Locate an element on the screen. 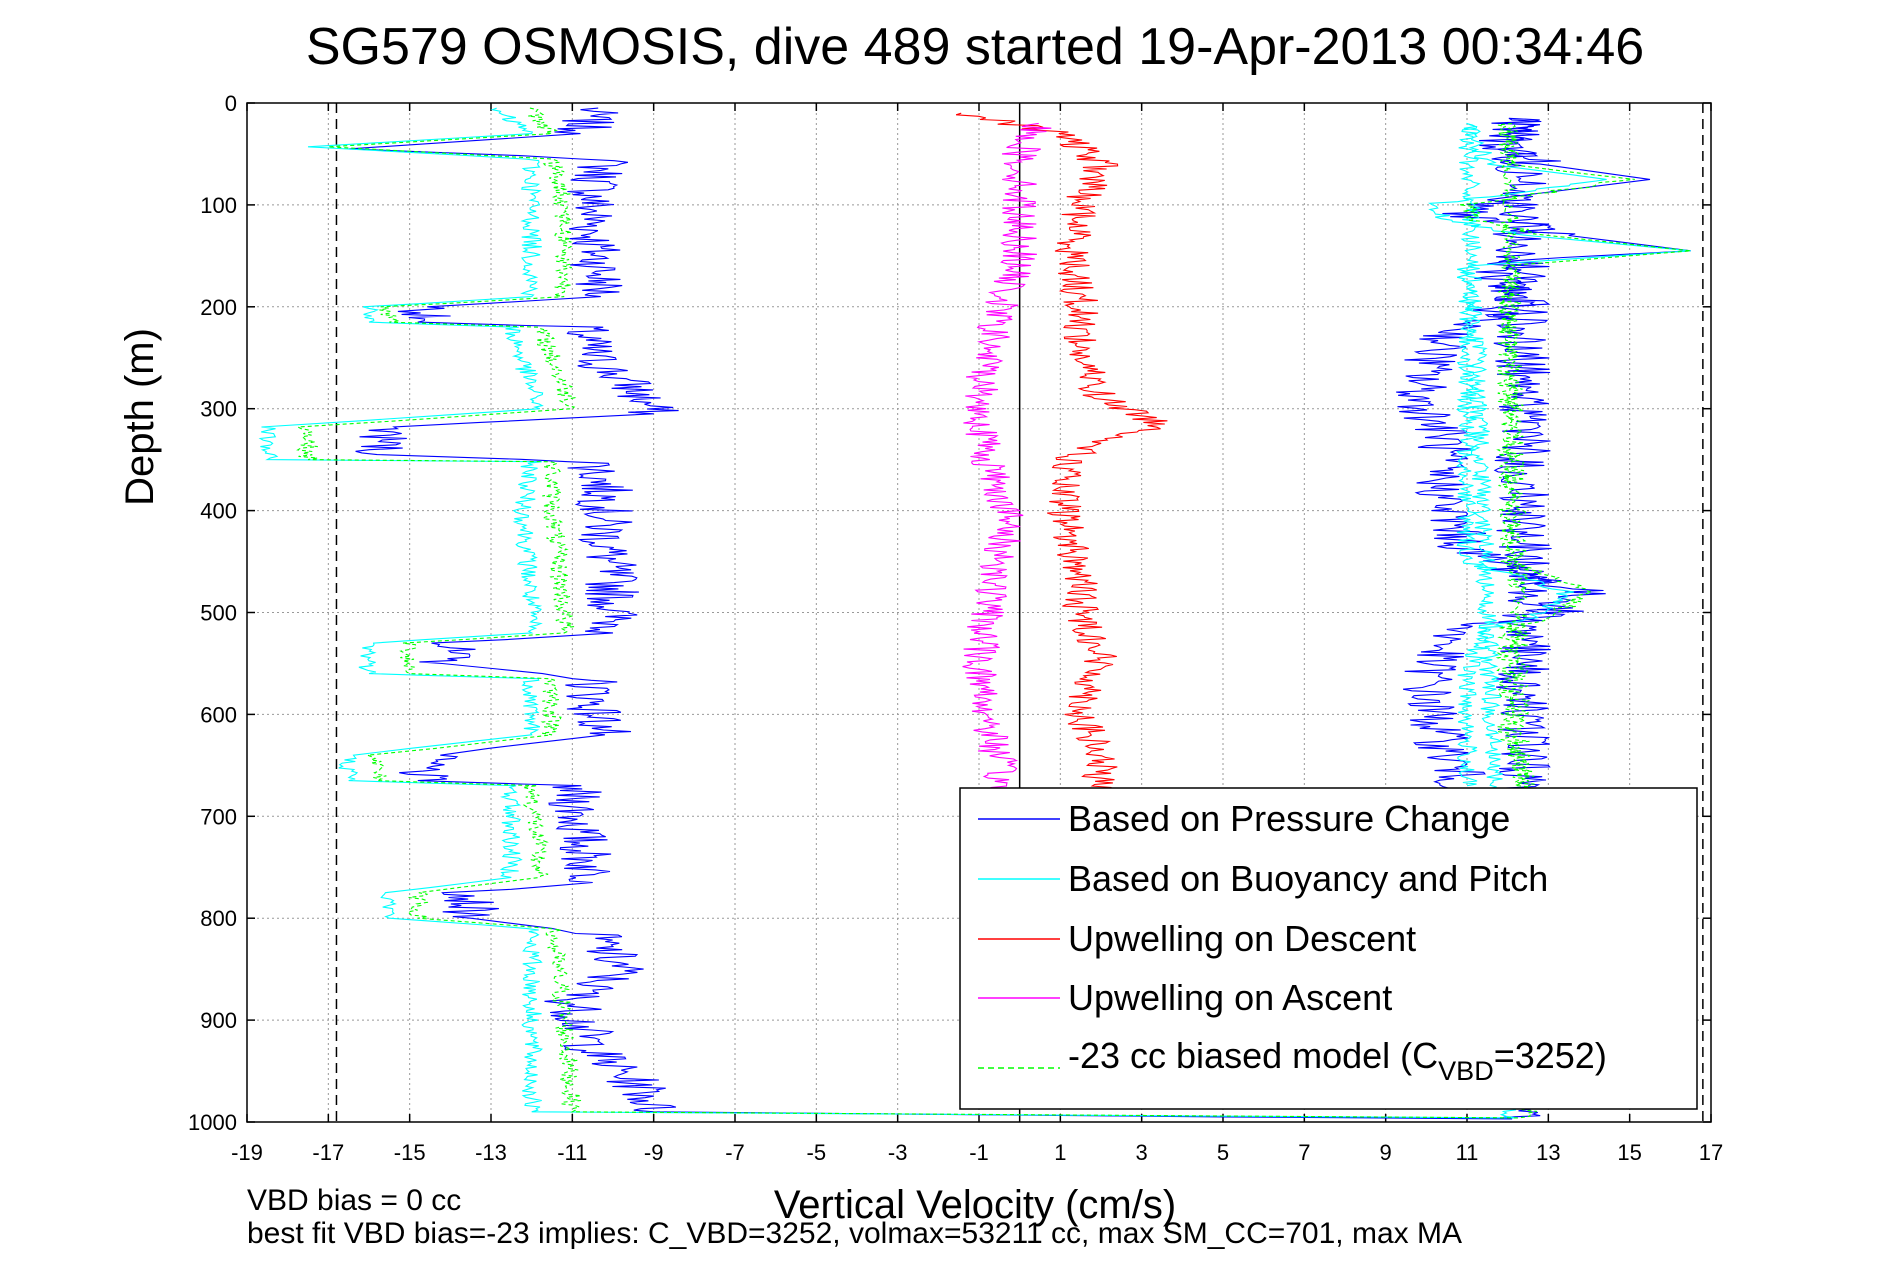  x-tick-label: -15 is located at coordinates (410, 1152).